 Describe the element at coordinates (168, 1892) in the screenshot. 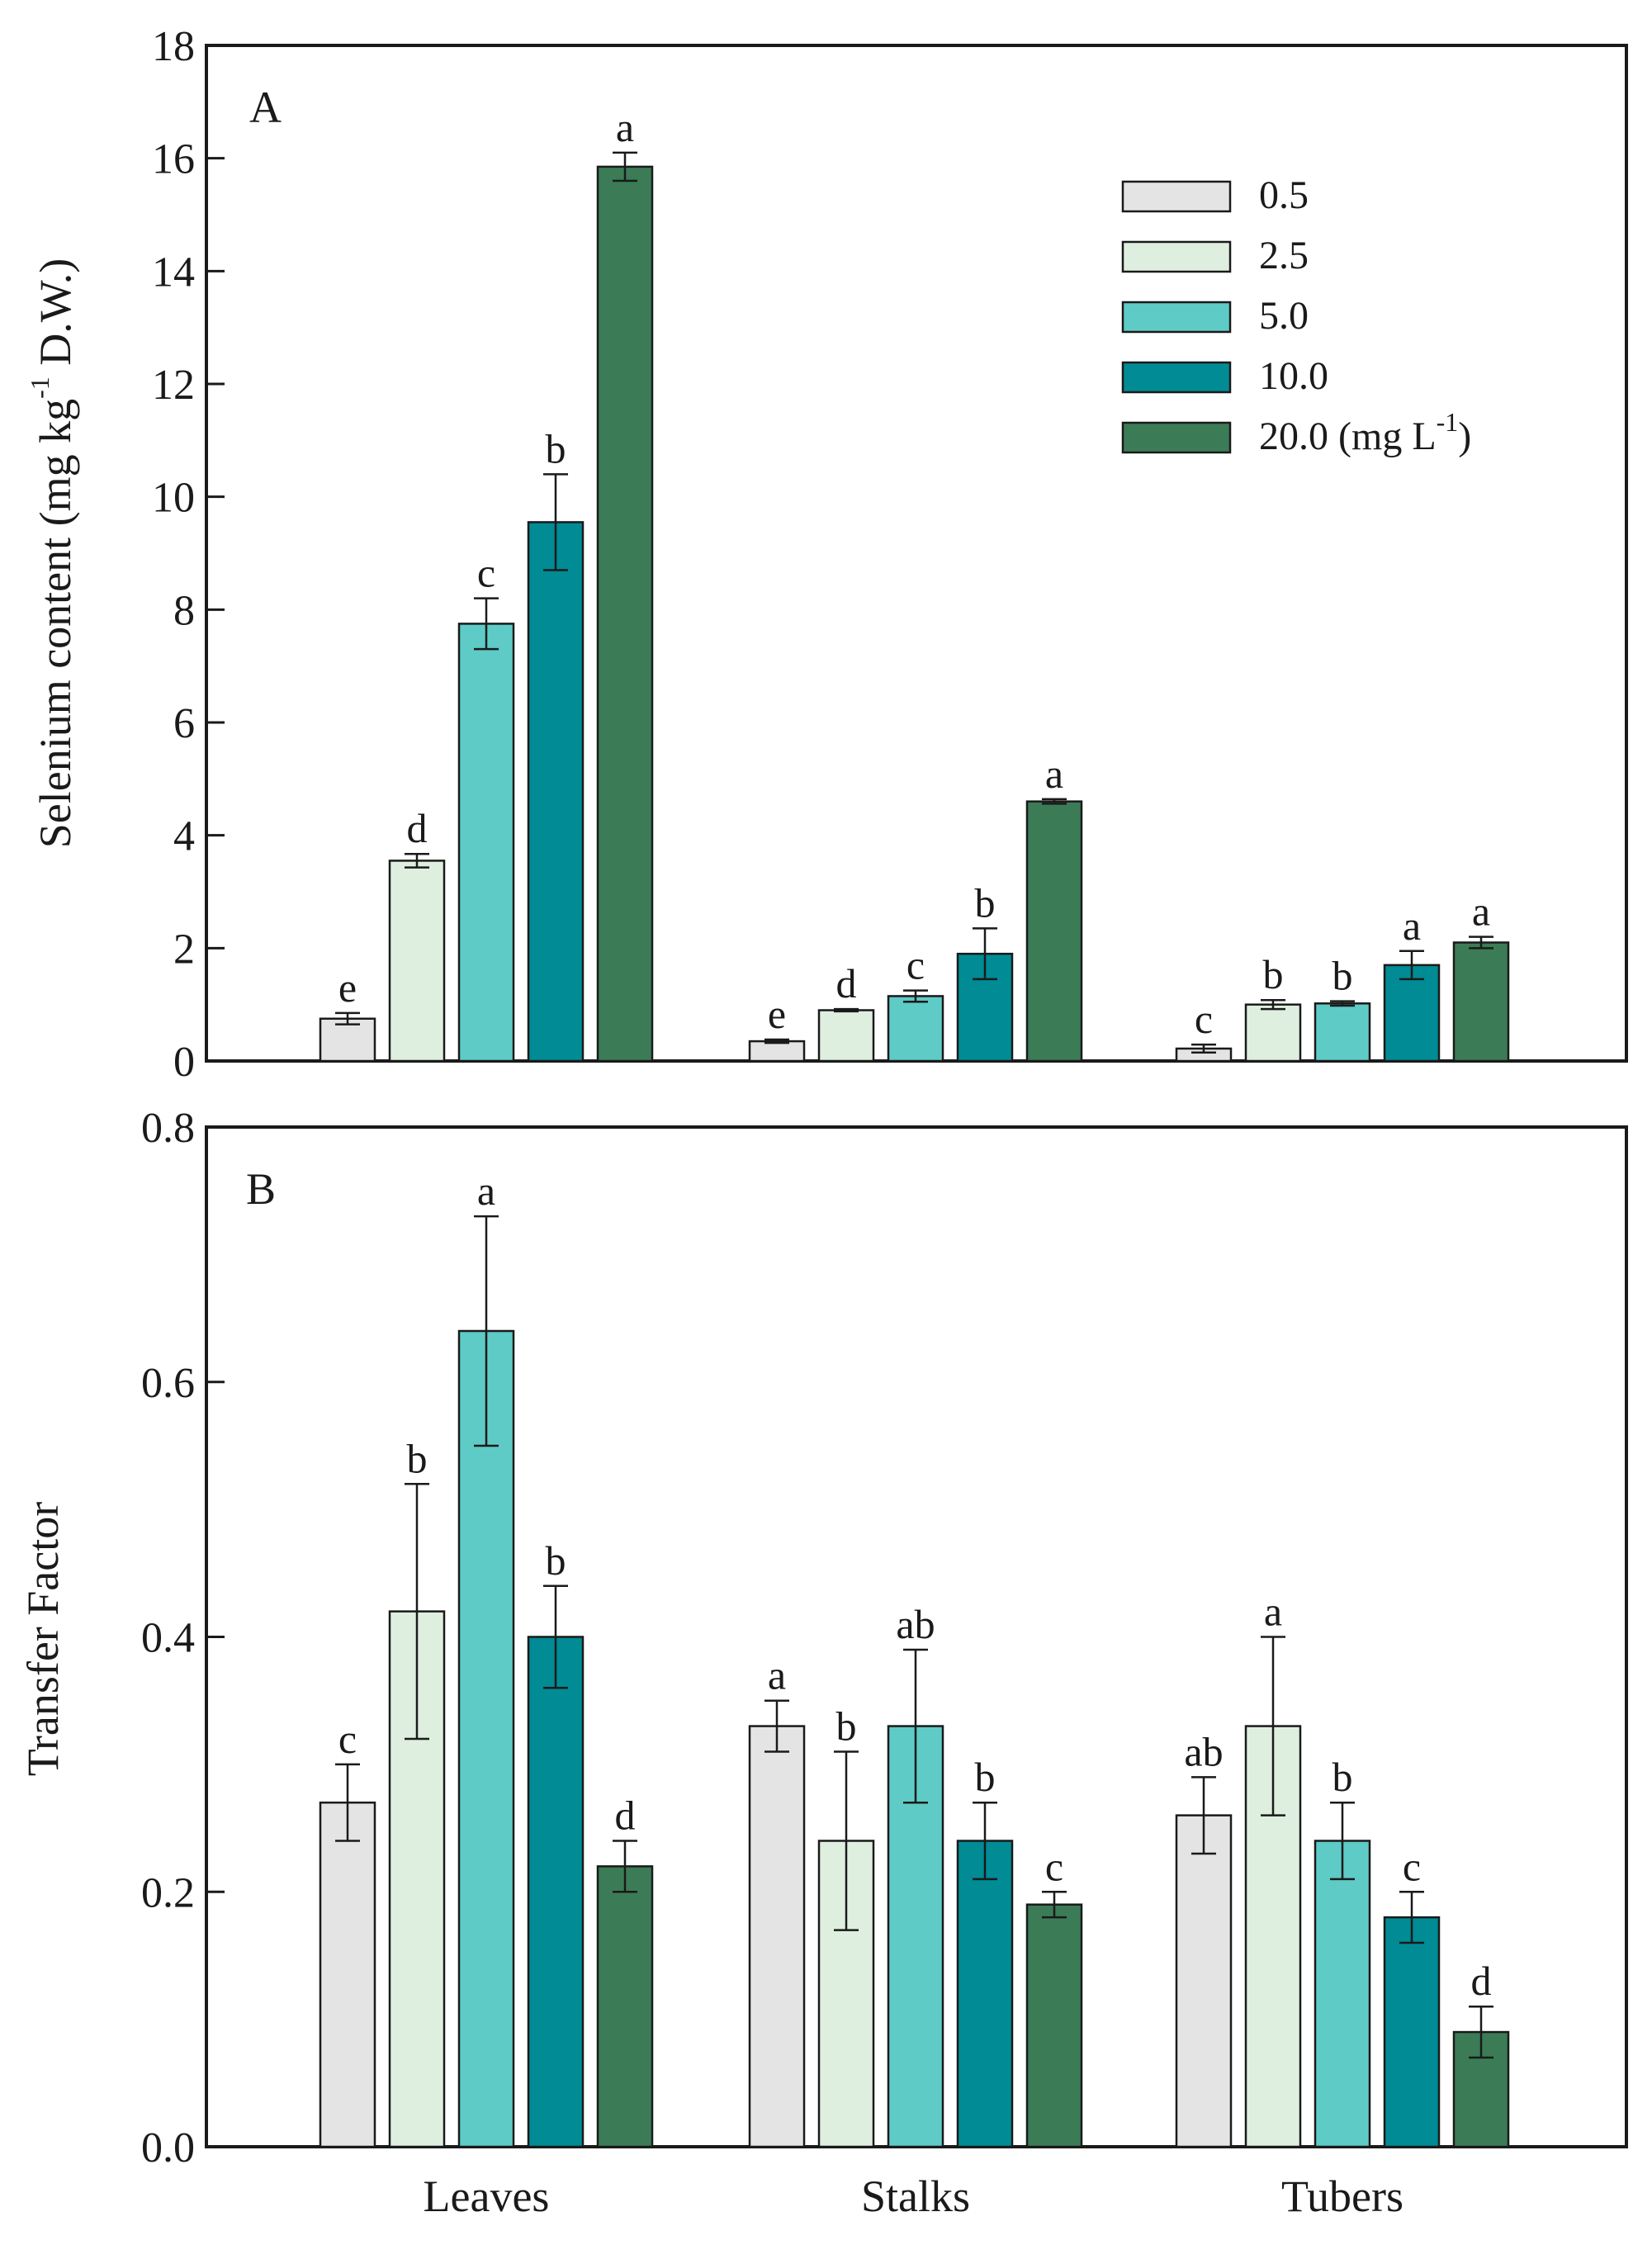

I see `y-tick-label: 0.2` at that location.